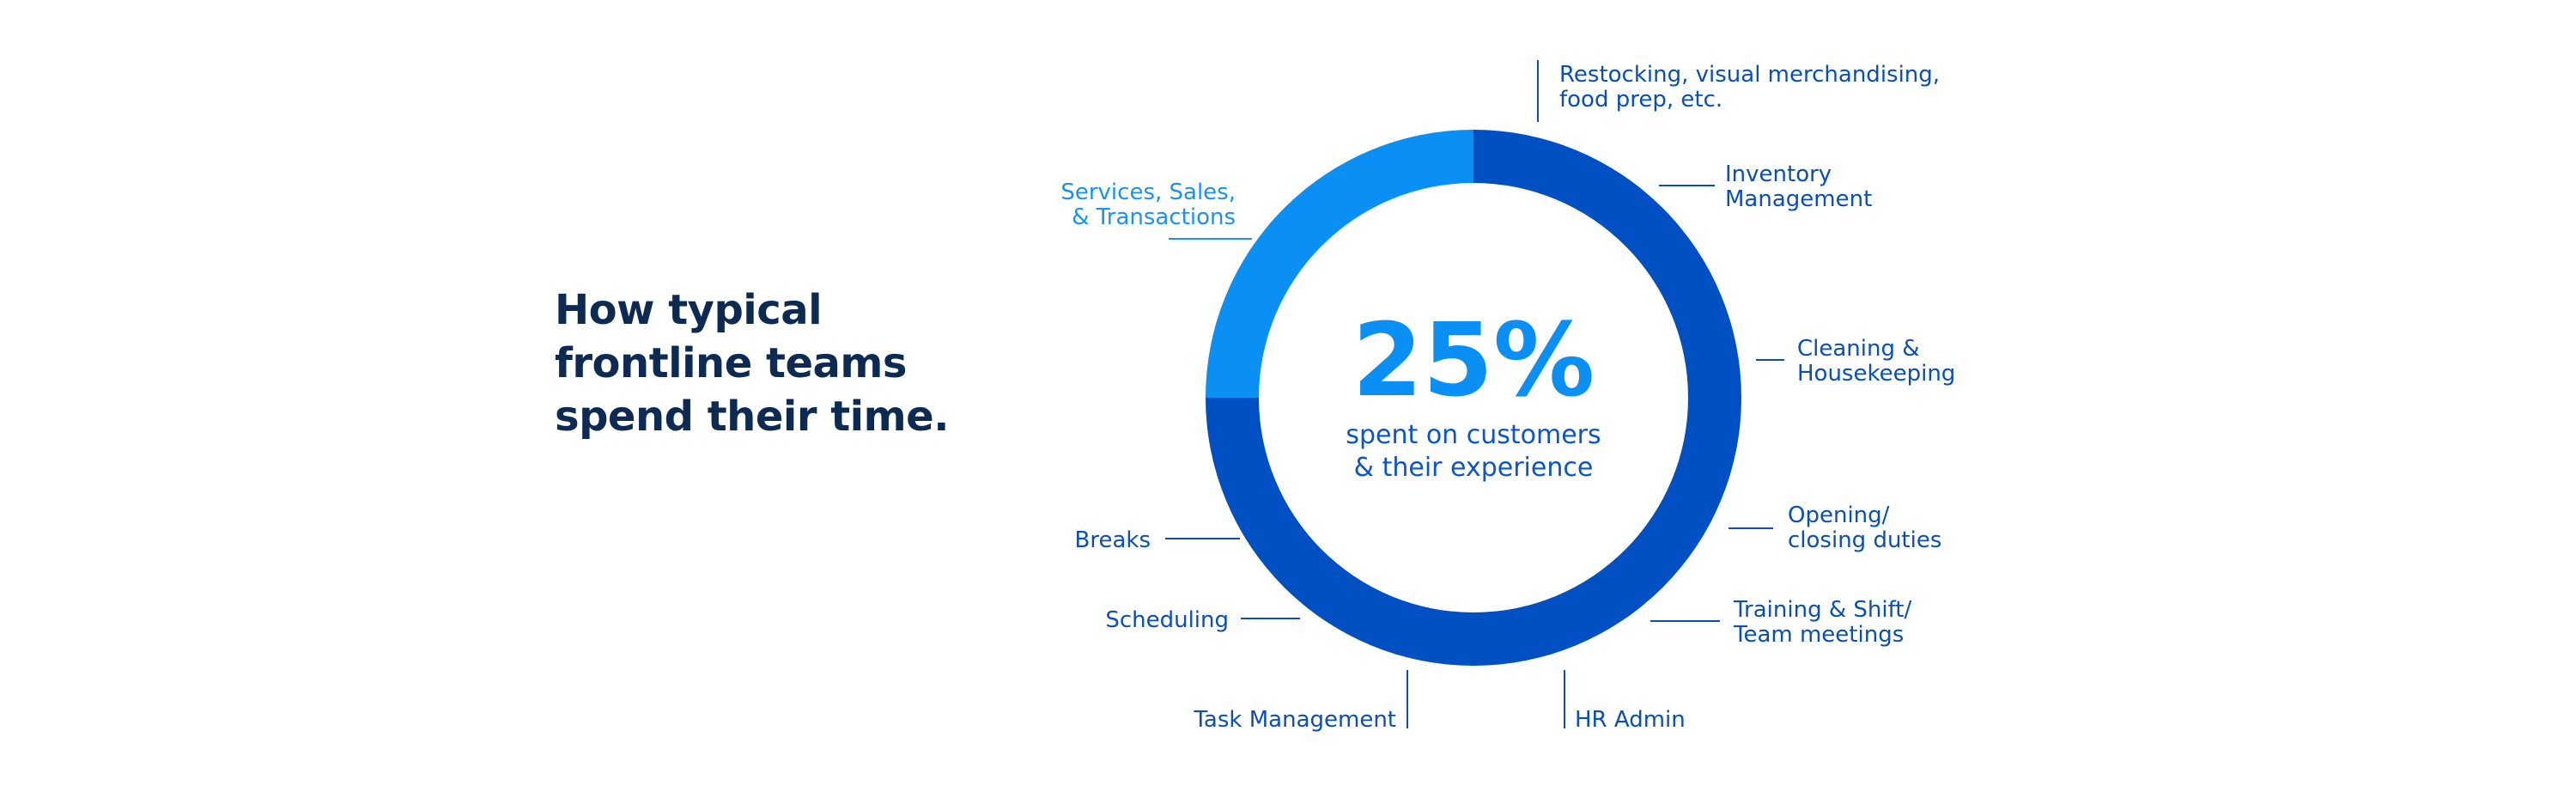  Describe the element at coordinates (1148, 192) in the screenshot. I see `label-services-line-1: Services, Sales,` at that location.